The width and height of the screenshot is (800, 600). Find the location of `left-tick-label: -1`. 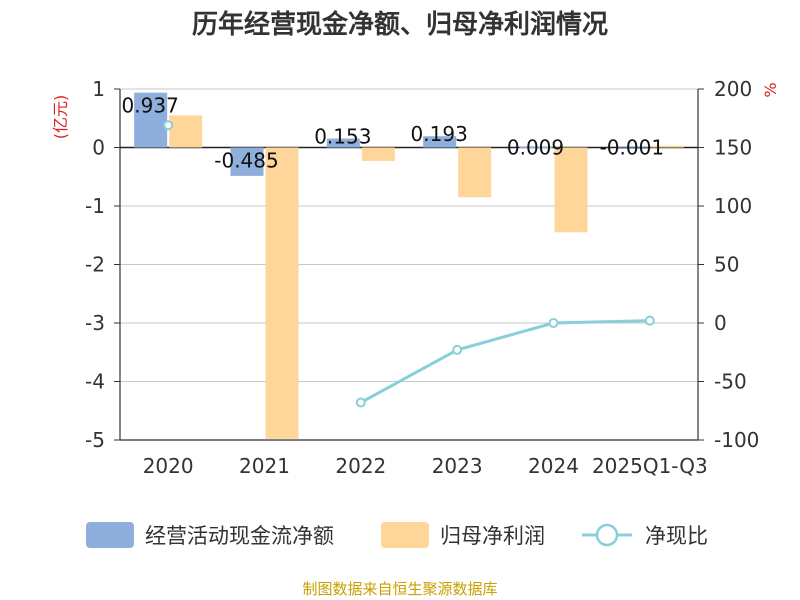

left-tick-label: -1 is located at coordinates (95, 206).